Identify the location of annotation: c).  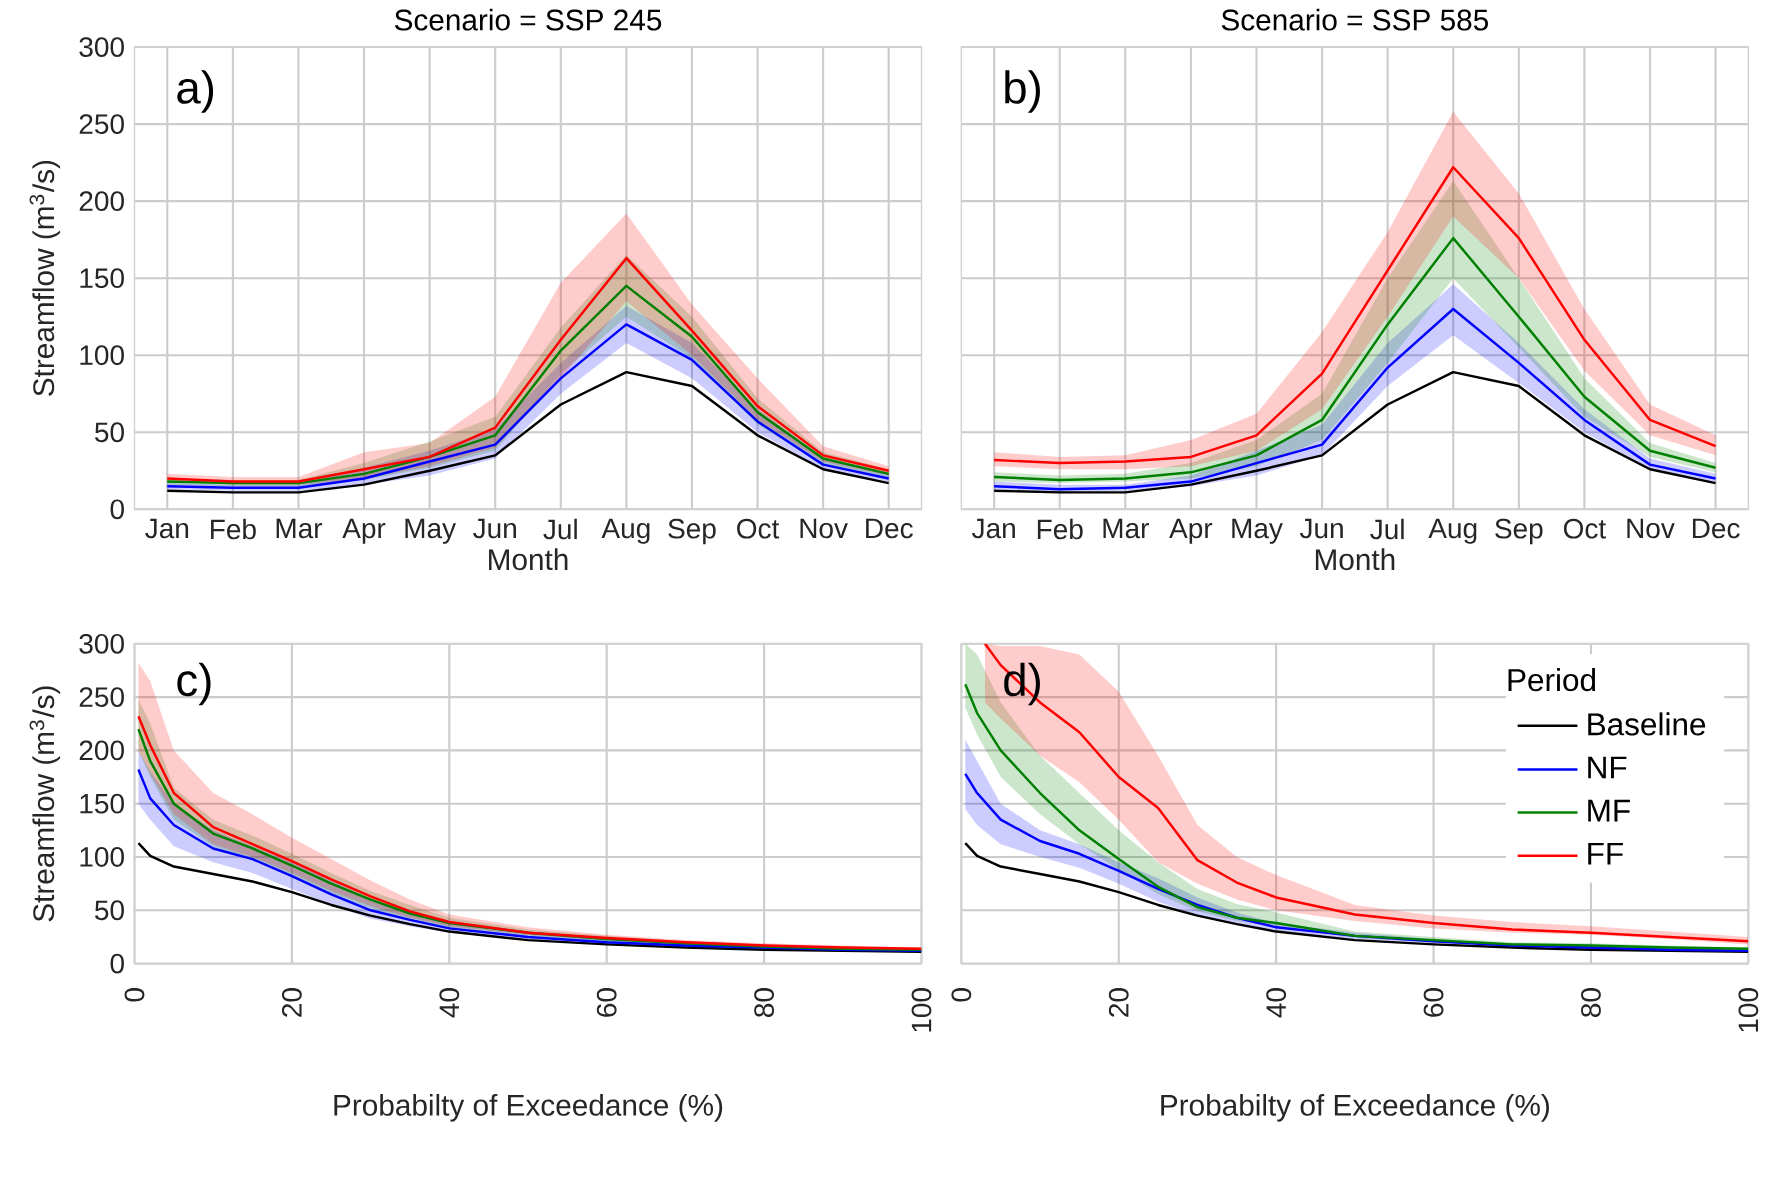
(194, 684).